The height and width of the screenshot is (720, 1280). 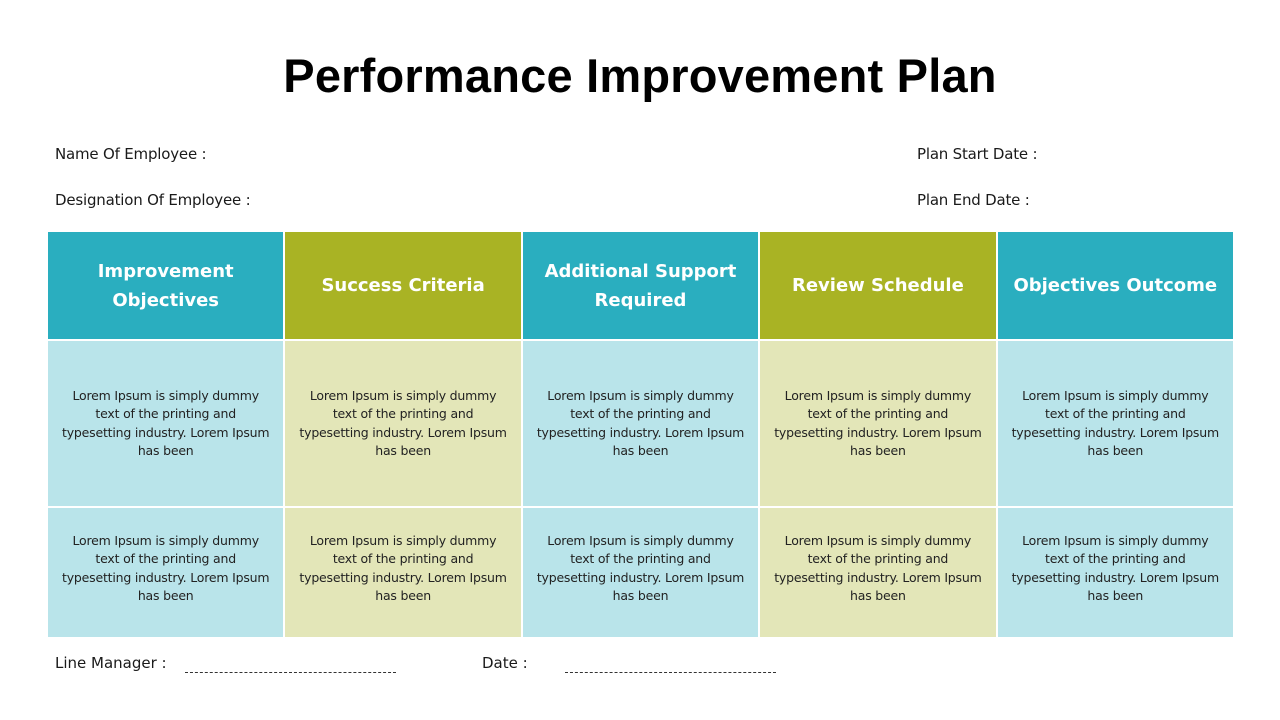 I want to click on date-label: Date :, so click(x=505, y=663).